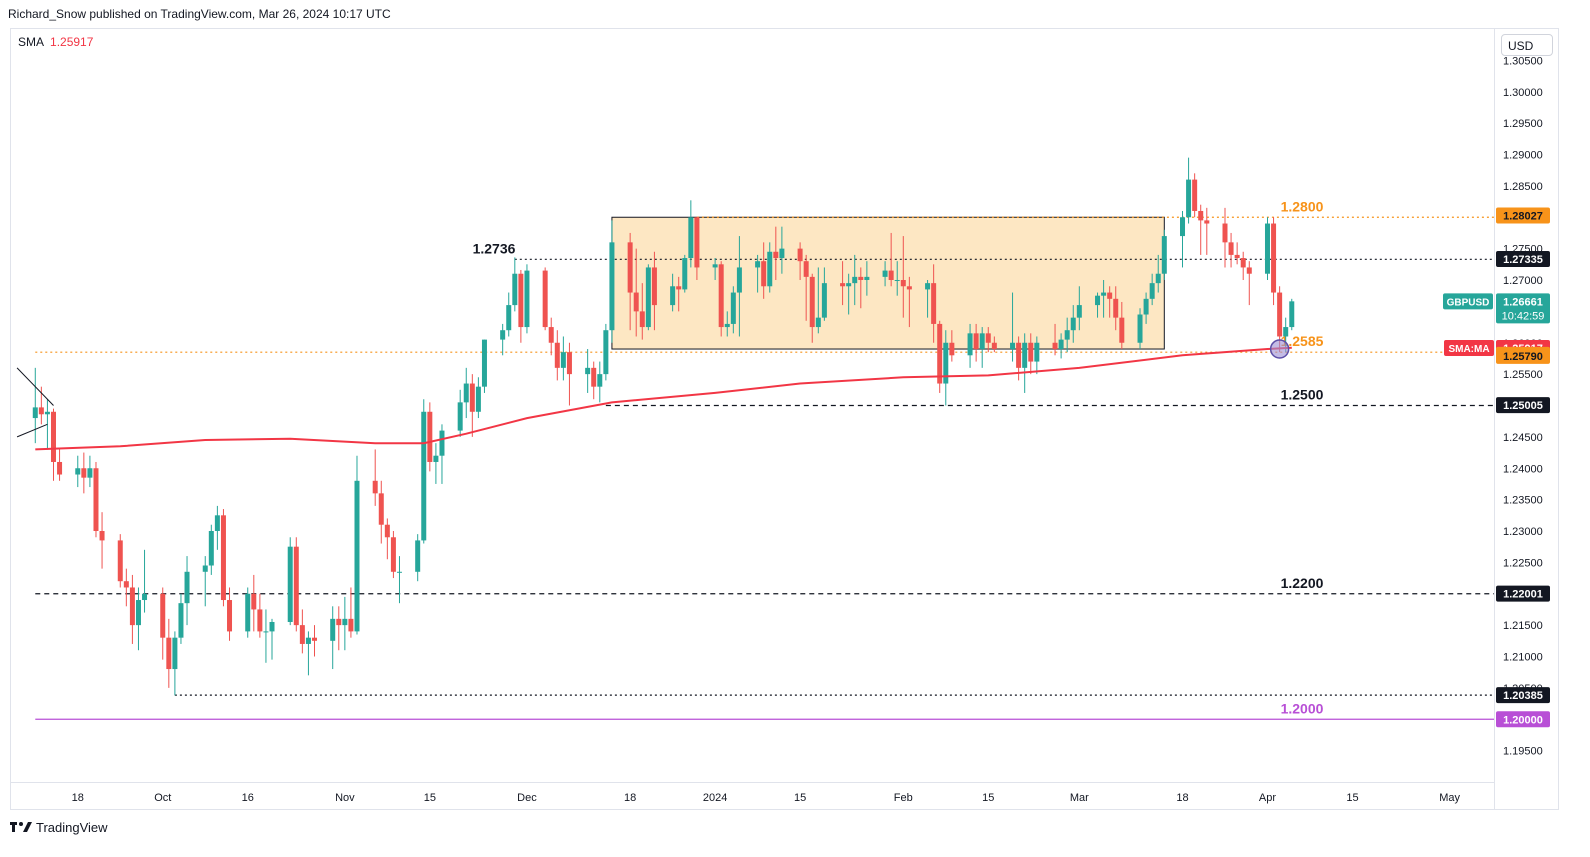 The width and height of the screenshot is (1590, 857). What do you see at coordinates (78, 798) in the screenshot?
I see `x-tick-label: 18` at bounding box center [78, 798].